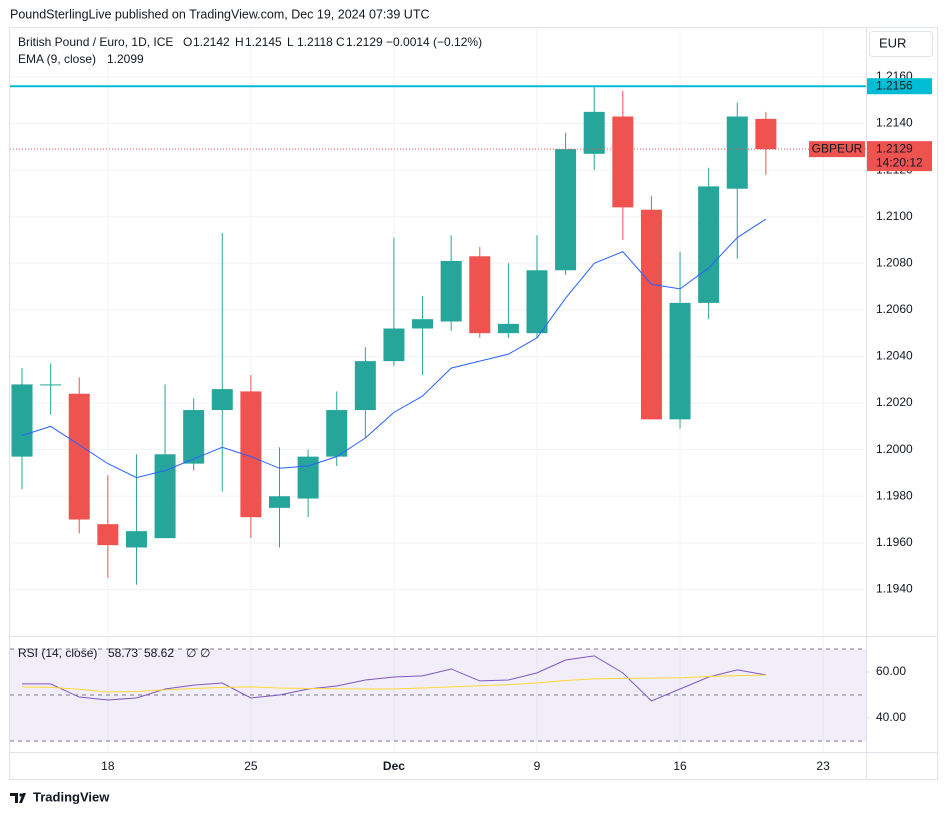 The image size is (948, 815). Describe the element at coordinates (364, 42) in the screenshot. I see `legend-ohlc-value: 1.2129` at that location.